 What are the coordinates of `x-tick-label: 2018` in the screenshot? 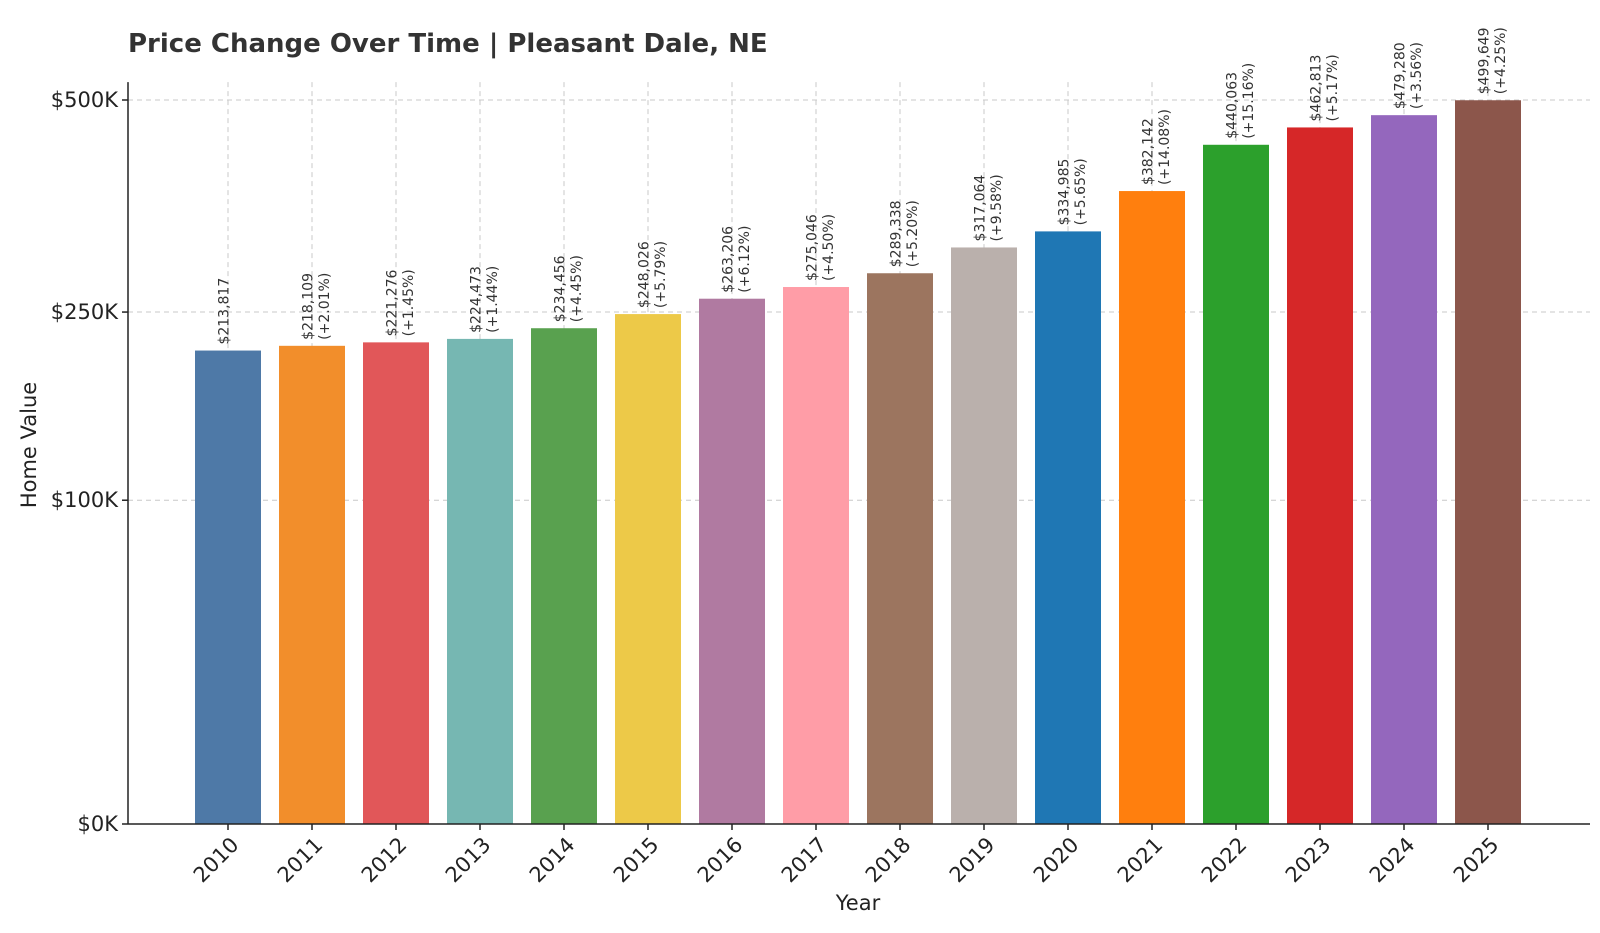 It's located at (888, 860).